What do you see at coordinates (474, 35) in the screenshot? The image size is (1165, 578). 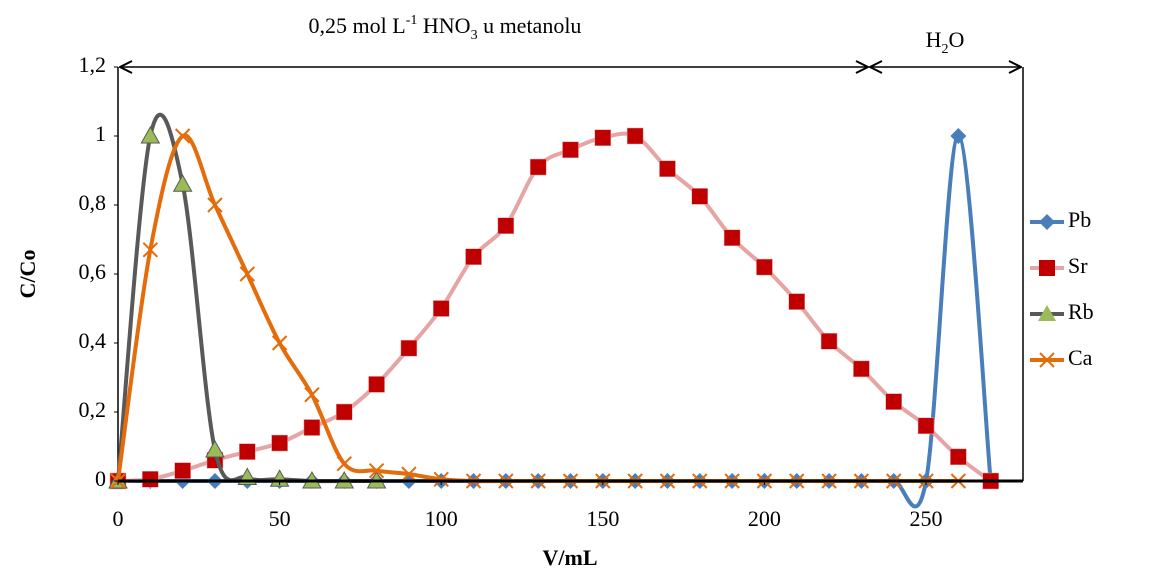 I see `annotation-part: 3` at bounding box center [474, 35].